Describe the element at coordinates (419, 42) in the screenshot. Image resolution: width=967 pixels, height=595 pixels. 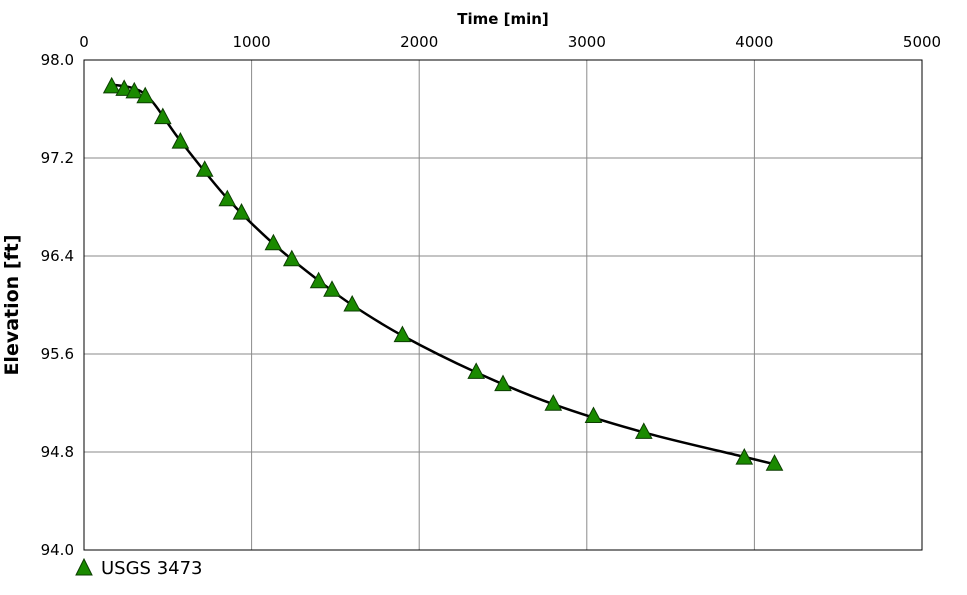
I see `x-tick-label: 2000` at that location.